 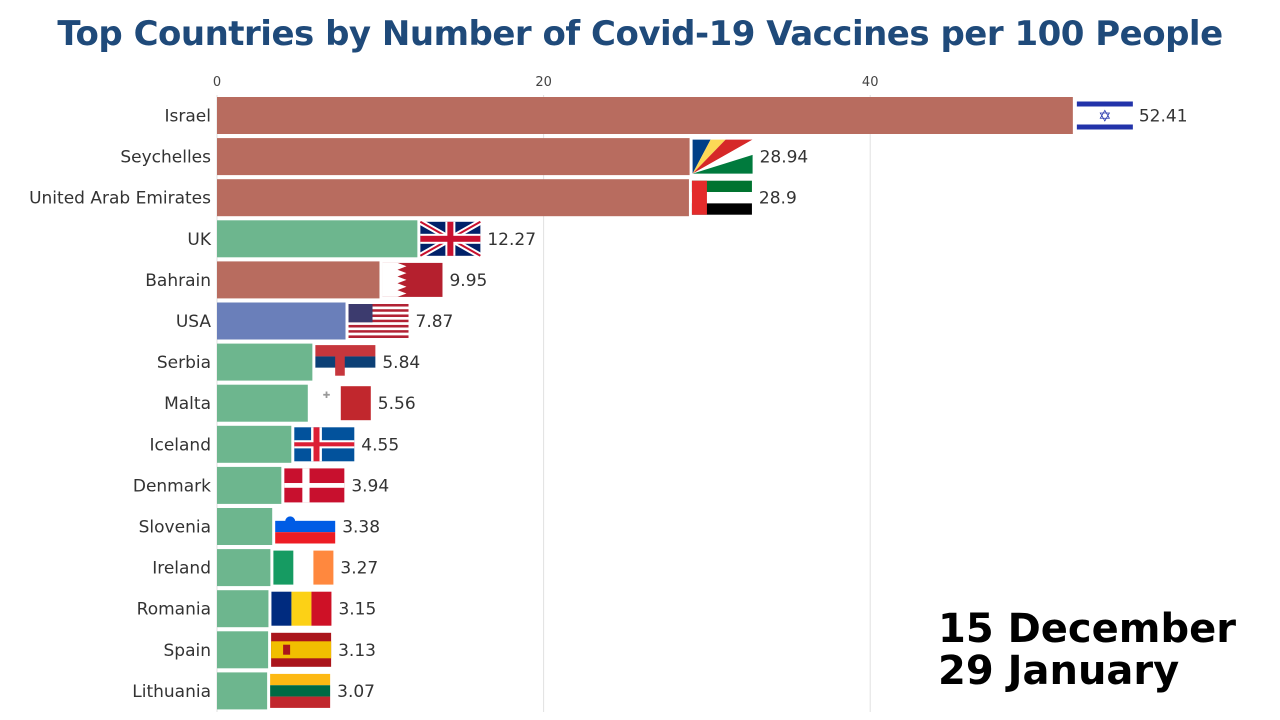 What do you see at coordinates (356, 692) in the screenshot?
I see `value-label: 3.07` at bounding box center [356, 692].